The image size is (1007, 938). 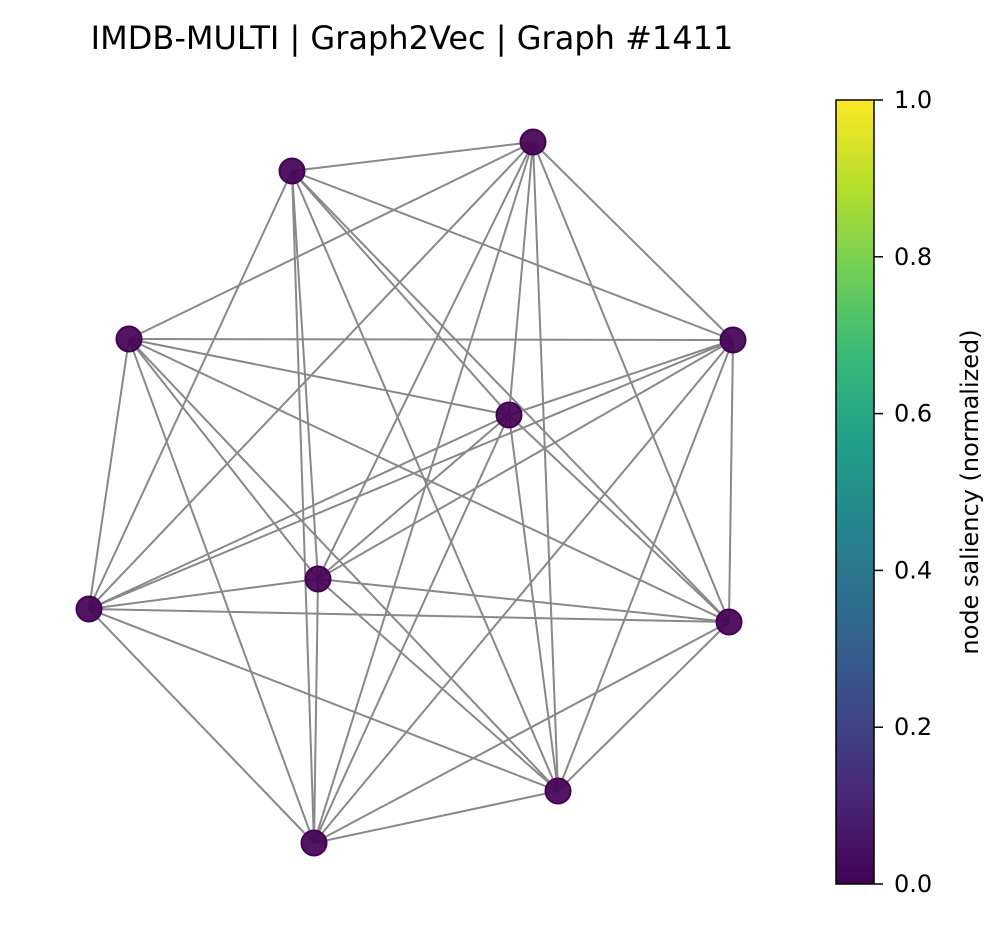 What do you see at coordinates (913, 570) in the screenshot?
I see `colorbar-tick-label: 0.4` at bounding box center [913, 570].